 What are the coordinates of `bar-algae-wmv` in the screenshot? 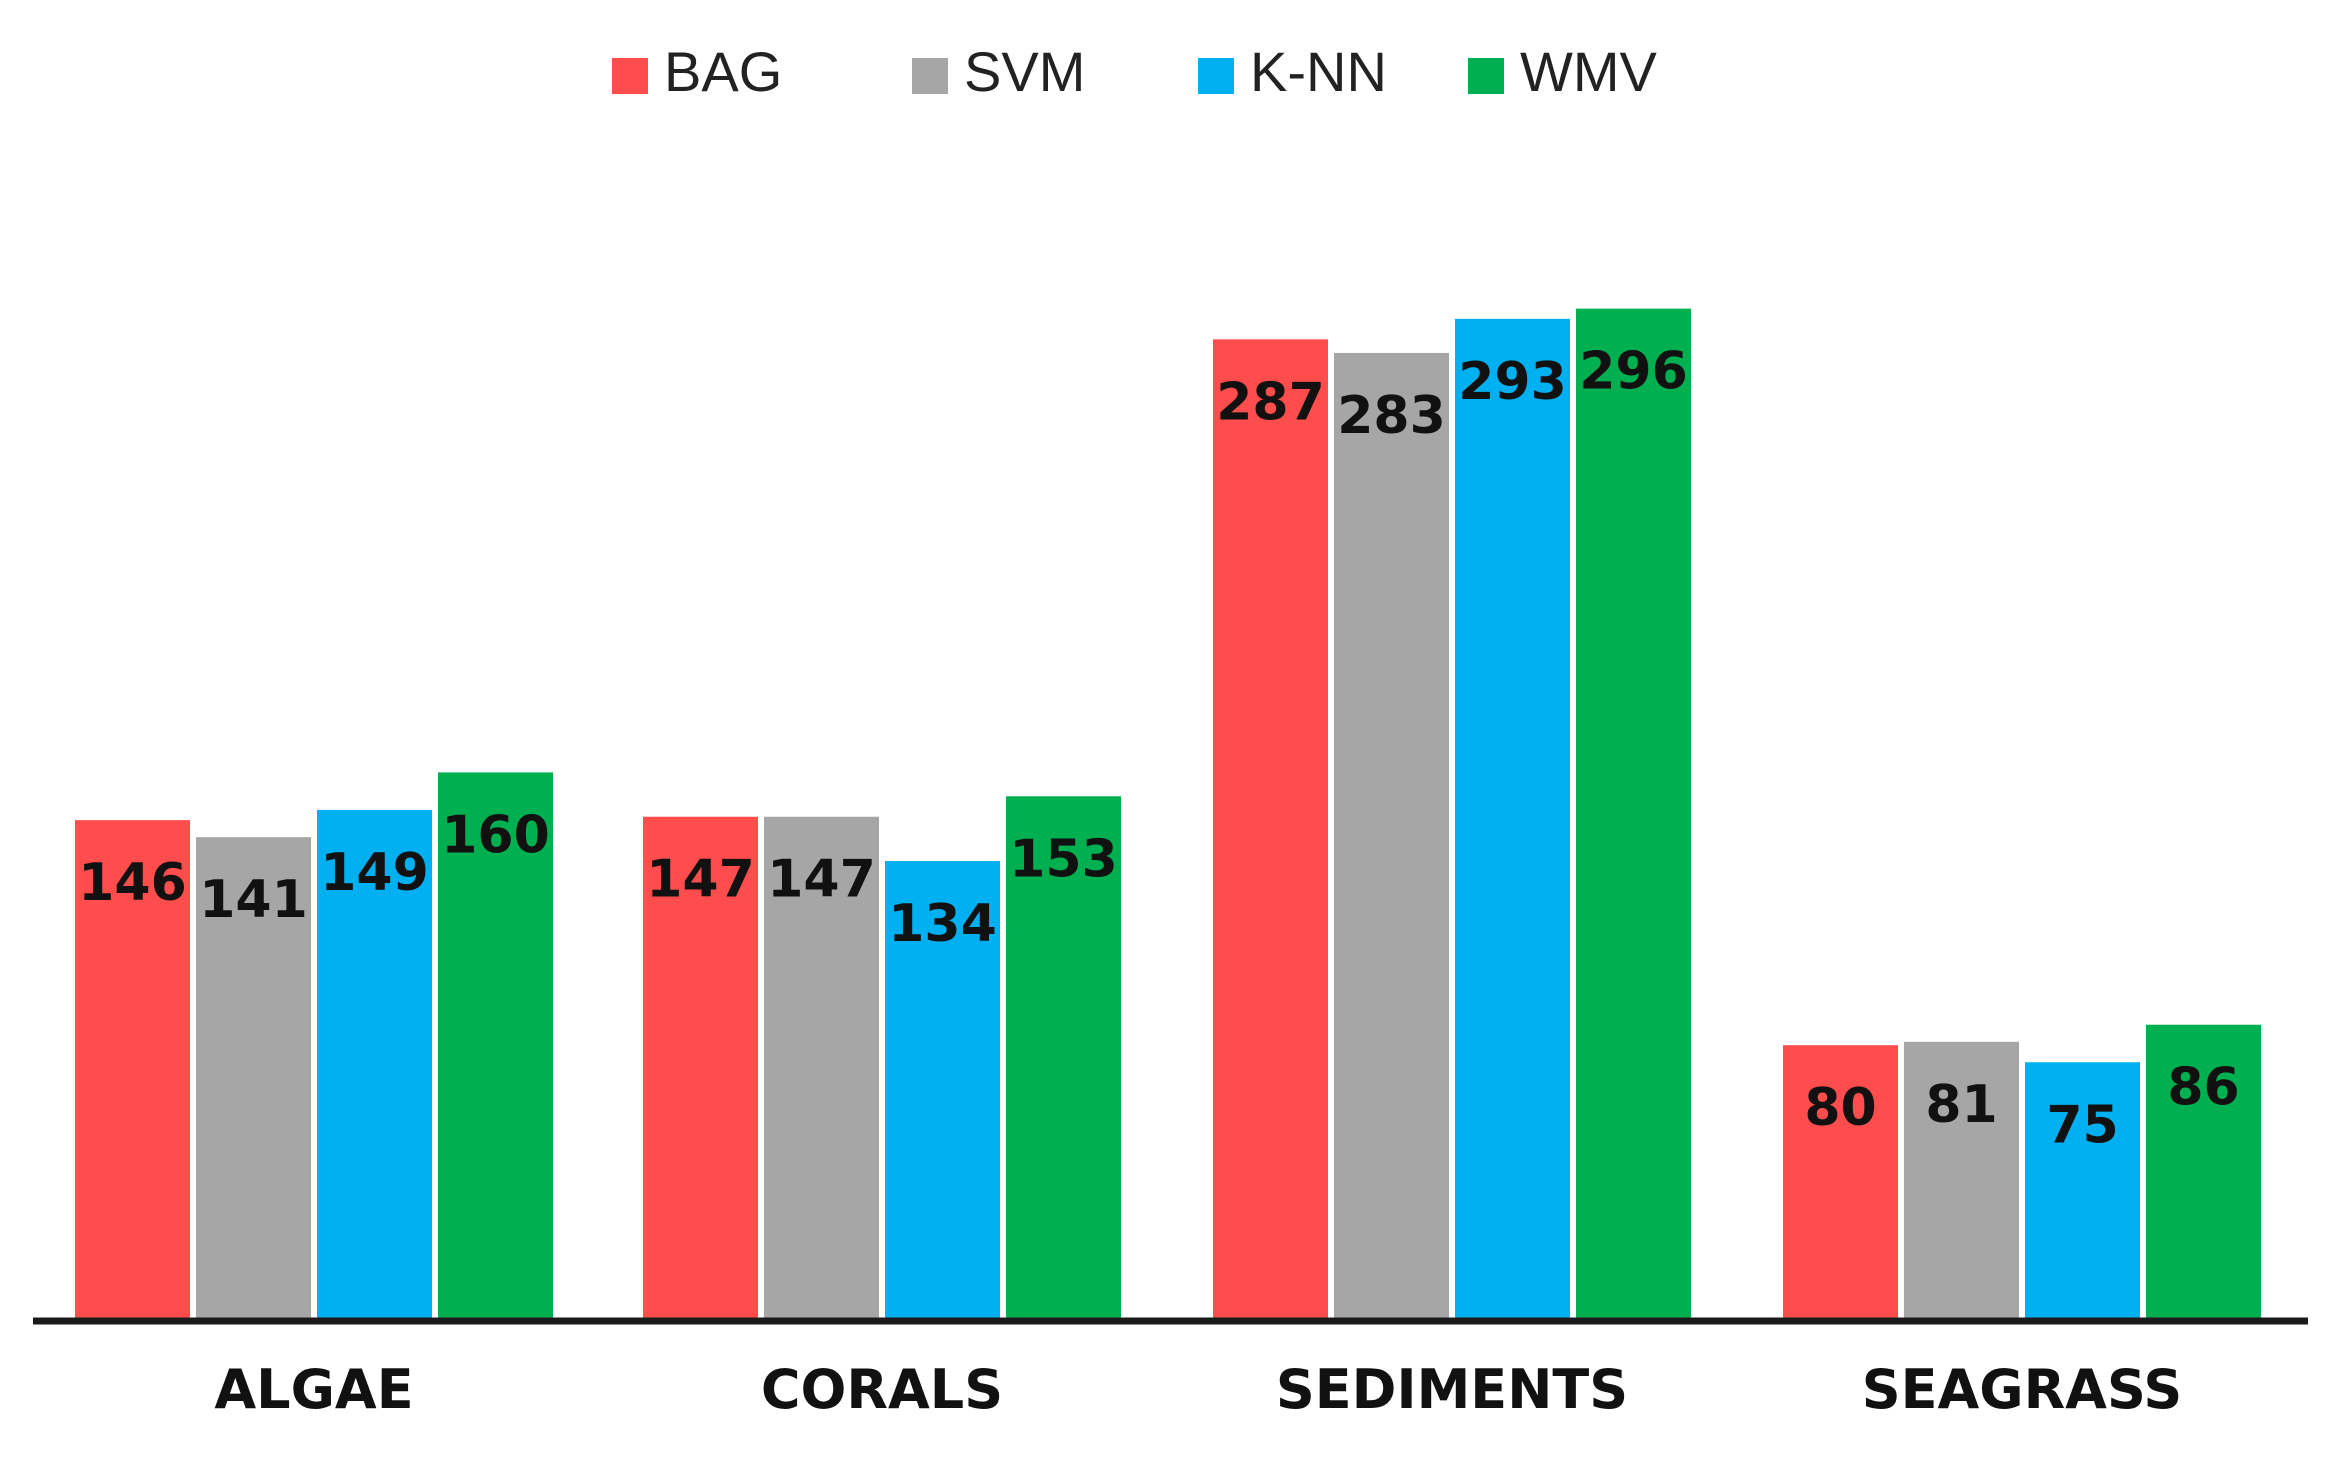 It's located at (495, 1045).